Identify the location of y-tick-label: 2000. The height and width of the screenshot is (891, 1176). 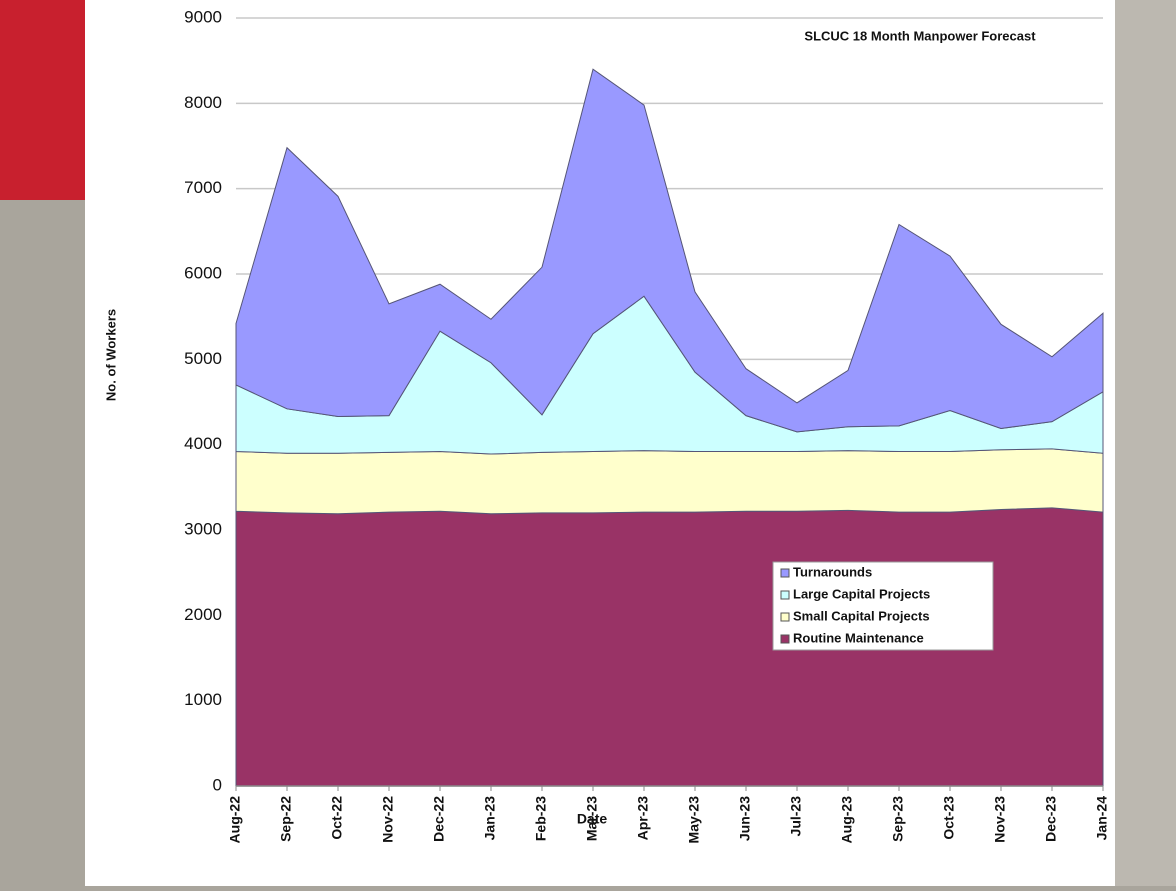
(203, 614).